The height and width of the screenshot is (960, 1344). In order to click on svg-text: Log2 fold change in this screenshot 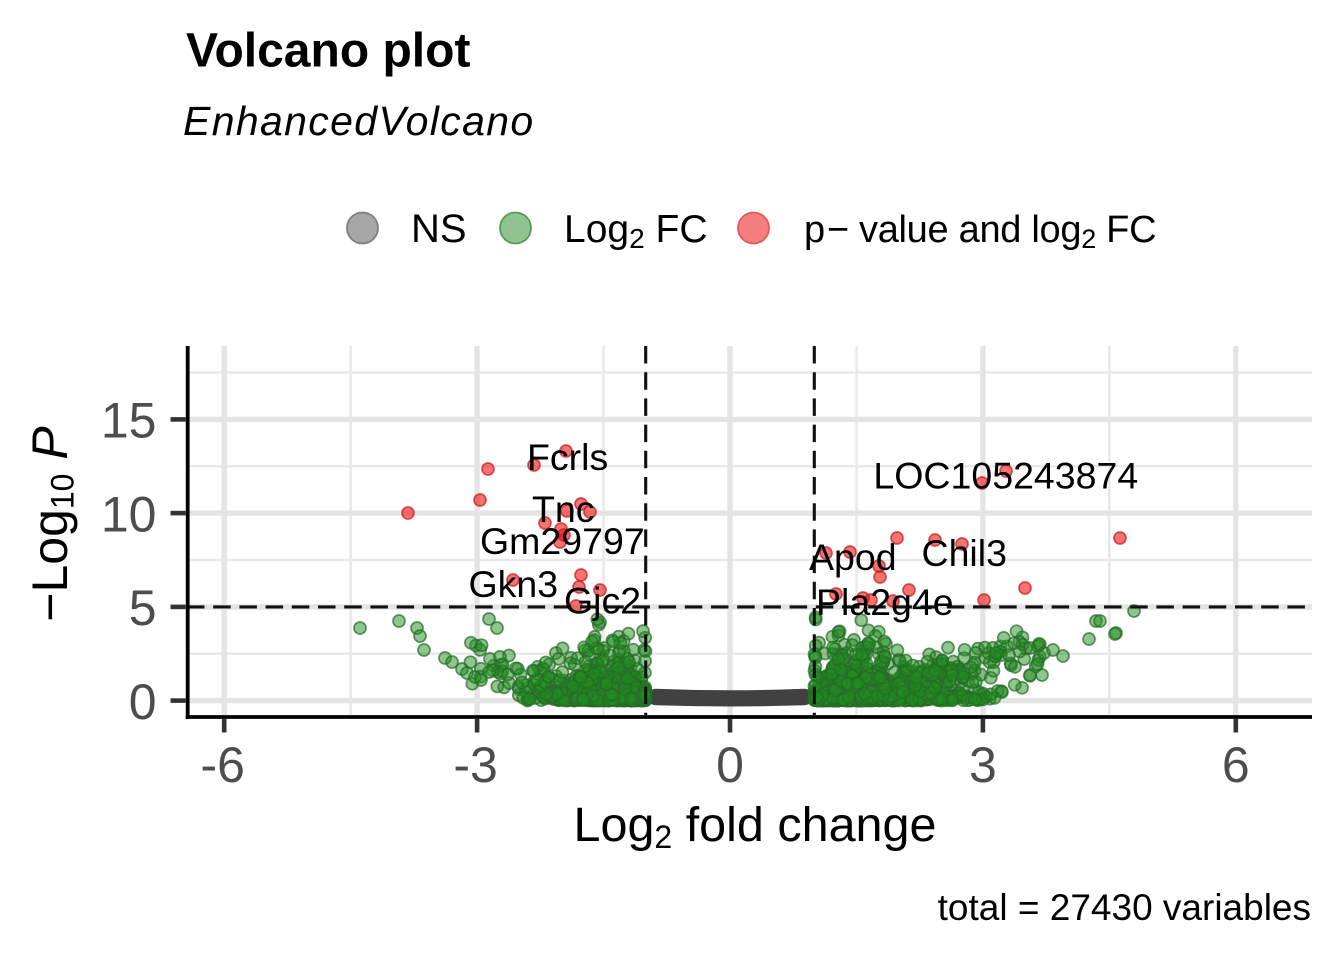, I will do `click(755, 826)`.